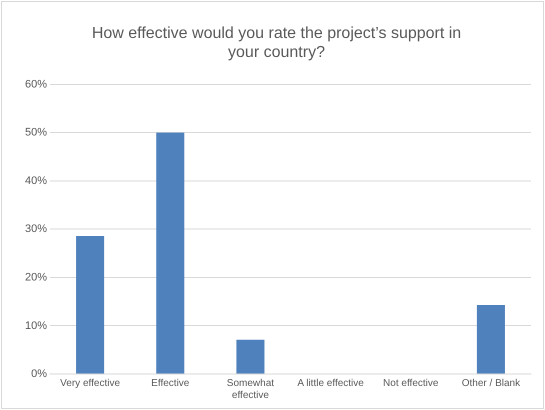 This screenshot has width=545, height=410. I want to click on x-tick-label: Not effective, so click(411, 383).